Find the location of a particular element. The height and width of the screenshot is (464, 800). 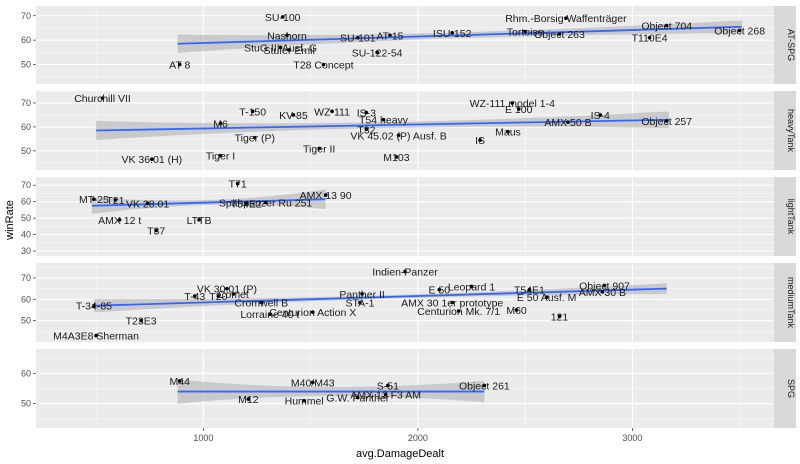

point-label: T23E3 is located at coordinates (141, 322).